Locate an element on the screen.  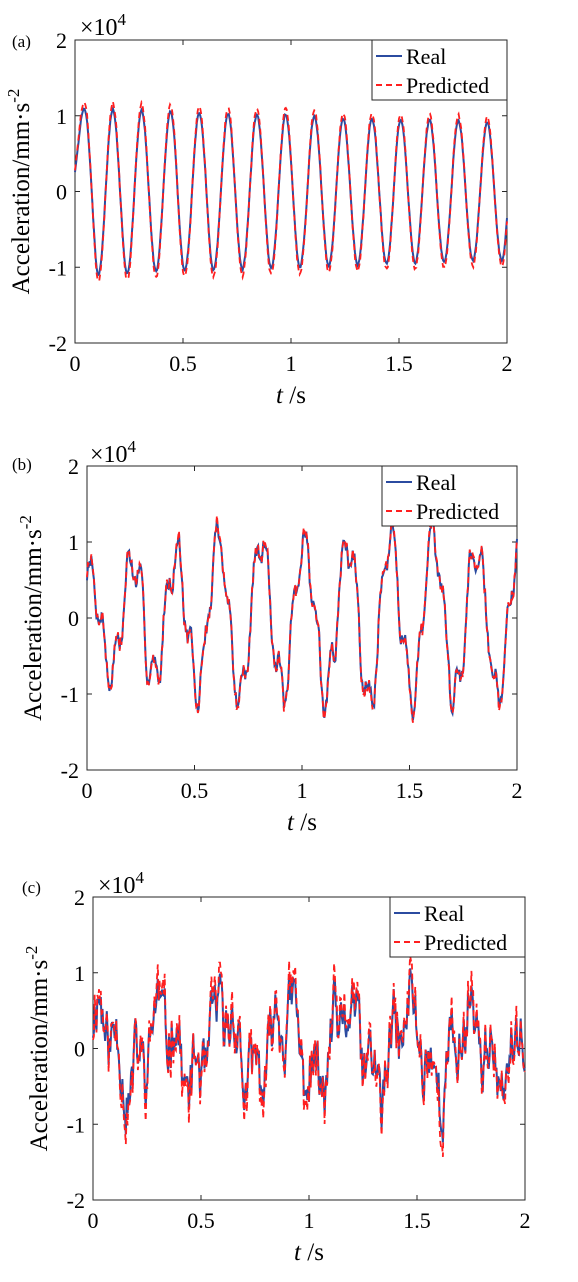
panel-label: (b) is located at coordinates (22, 464).